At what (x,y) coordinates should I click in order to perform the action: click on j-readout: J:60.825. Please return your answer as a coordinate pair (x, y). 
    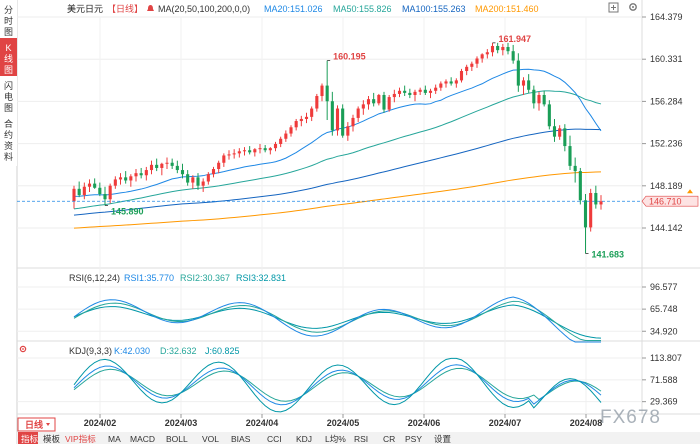
    Looking at the image, I should click on (222, 351).